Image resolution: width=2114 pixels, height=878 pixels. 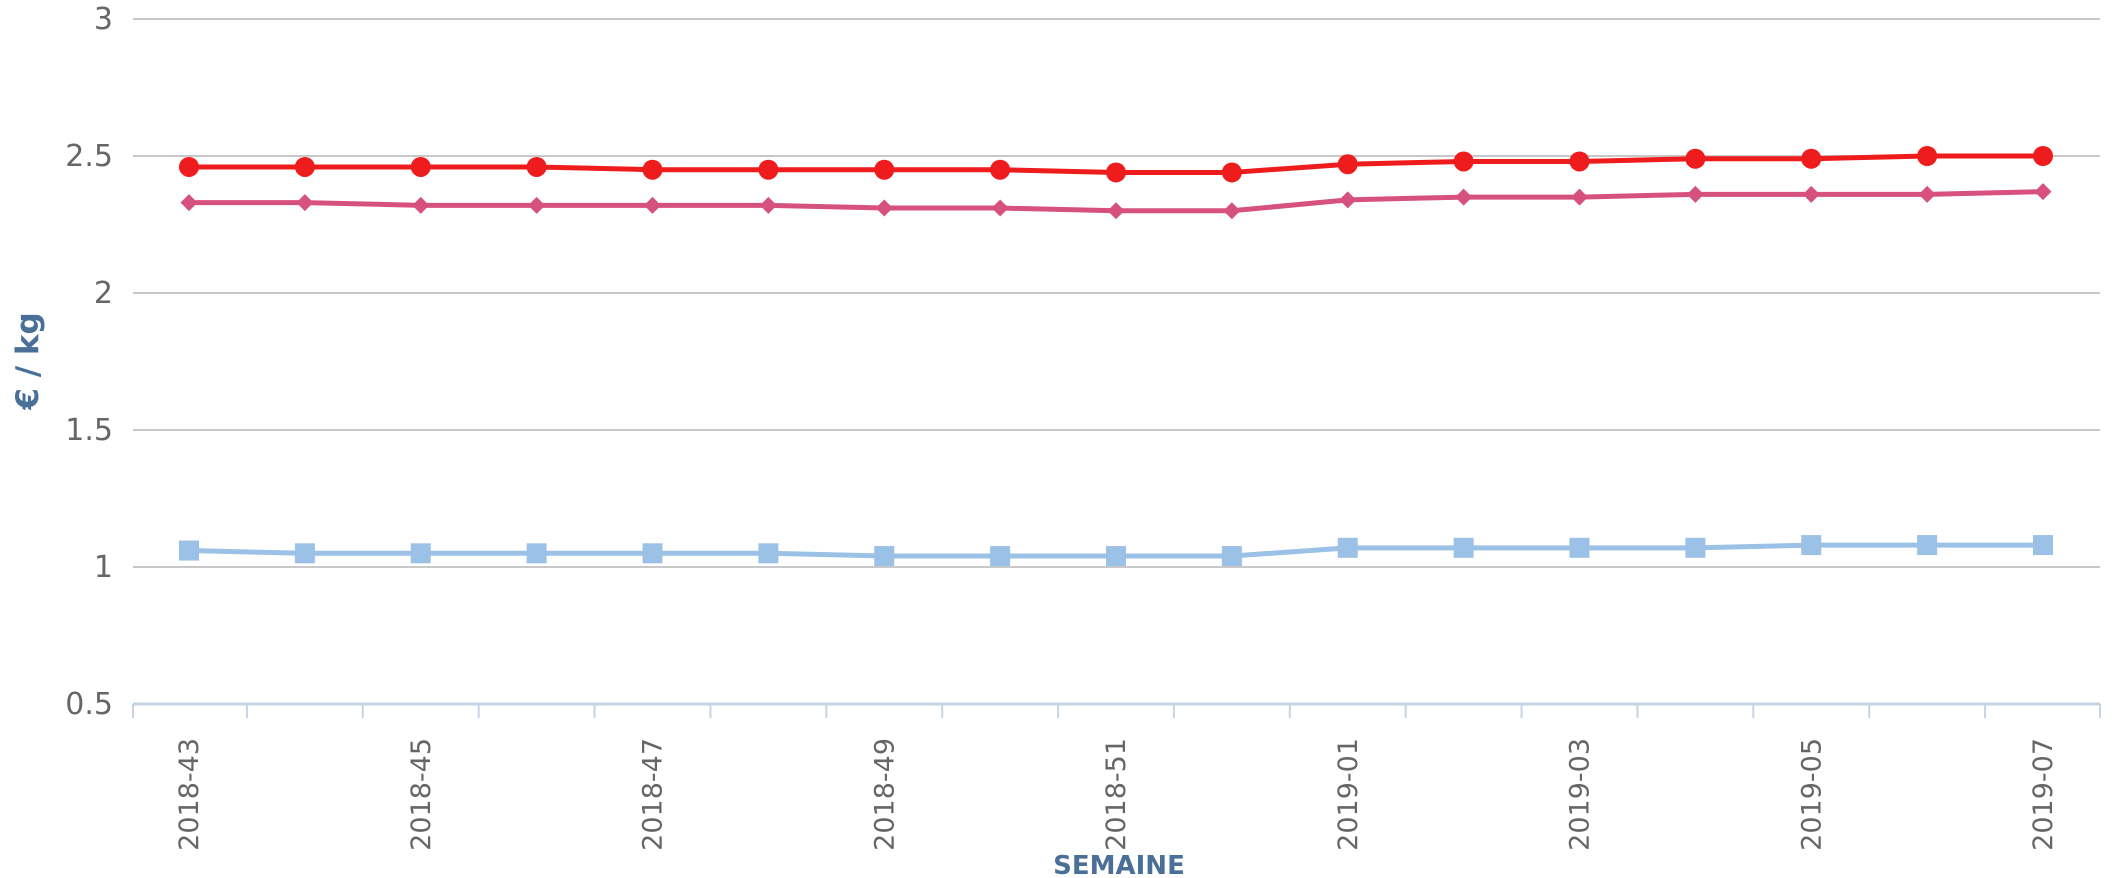 I want to click on series-diamond, so click(x=1116, y=201).